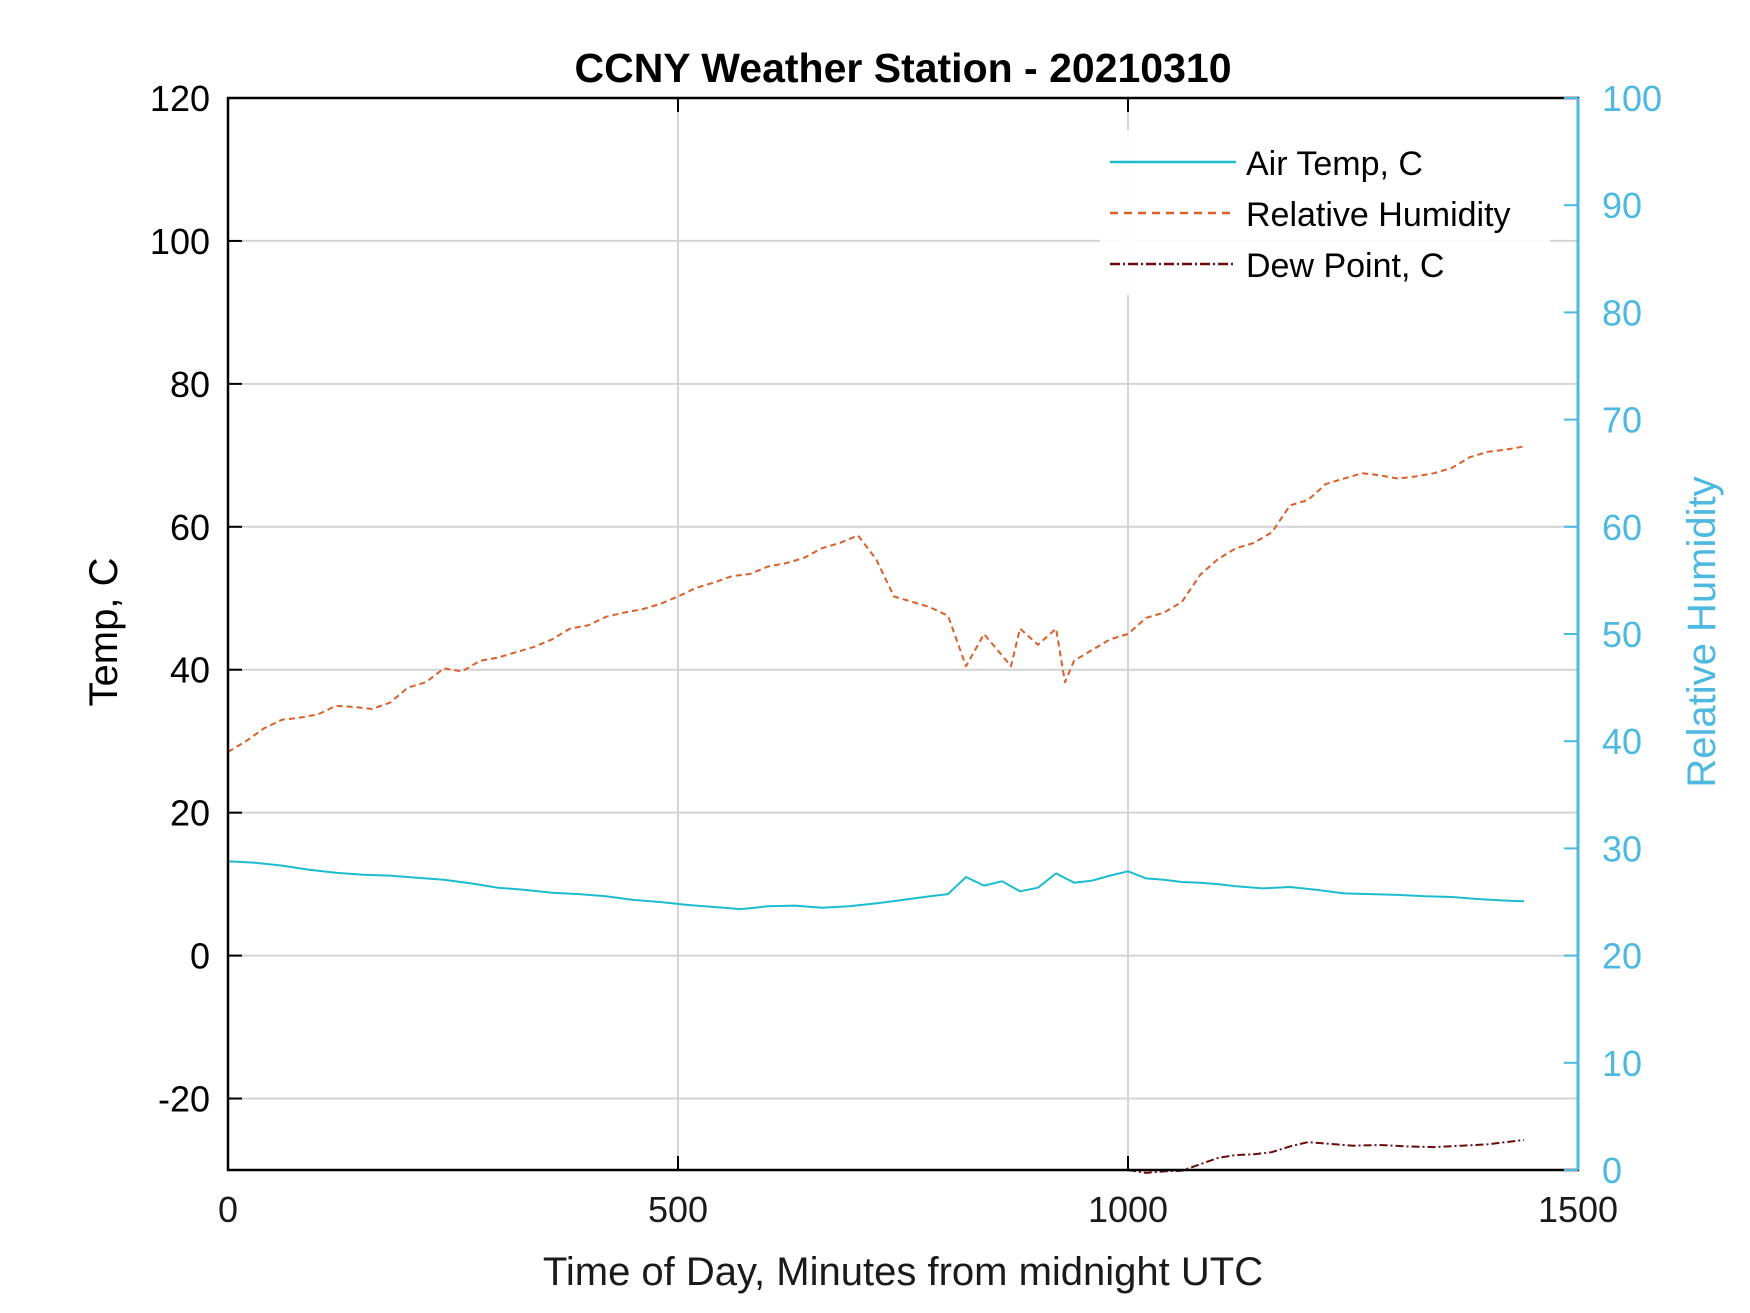 This screenshot has height=1313, width=1750. Describe the element at coordinates (1622, 741) in the screenshot. I see `y-tick-label-right: 40` at that location.